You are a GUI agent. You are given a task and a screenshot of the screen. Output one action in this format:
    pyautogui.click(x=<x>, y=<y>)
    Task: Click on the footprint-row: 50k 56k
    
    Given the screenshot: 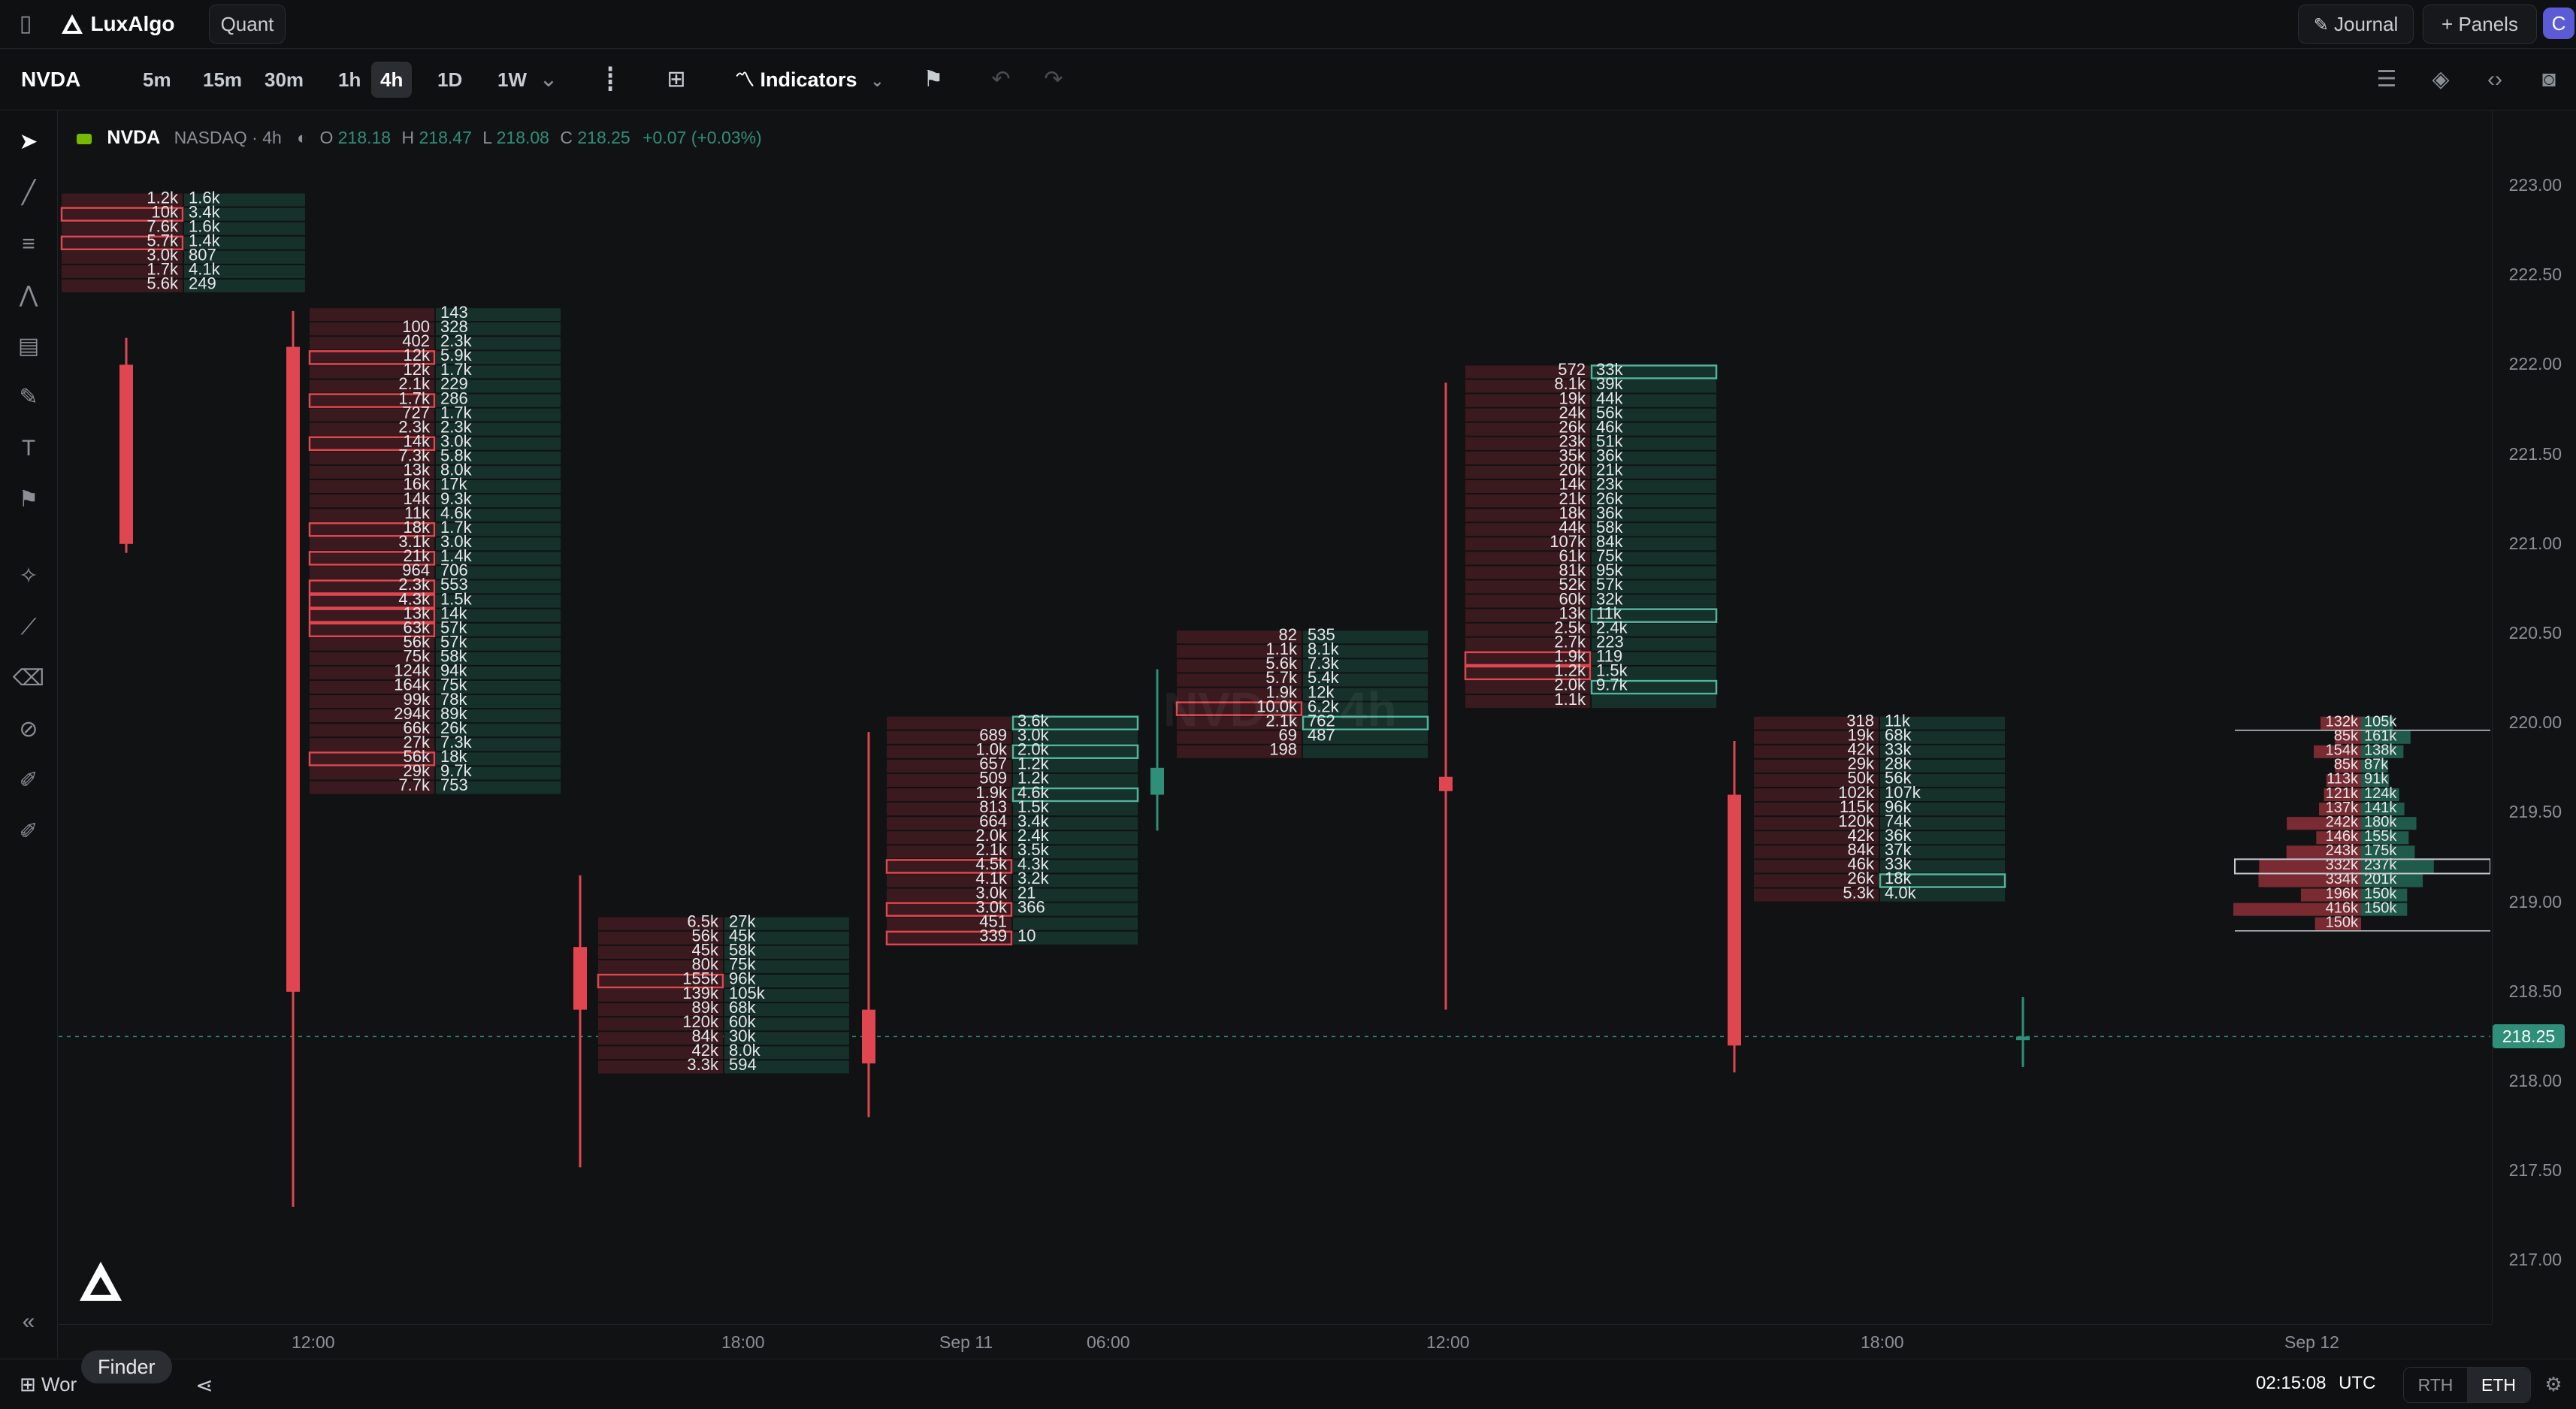 What is the action you would take?
    pyautogui.click(x=1880, y=778)
    